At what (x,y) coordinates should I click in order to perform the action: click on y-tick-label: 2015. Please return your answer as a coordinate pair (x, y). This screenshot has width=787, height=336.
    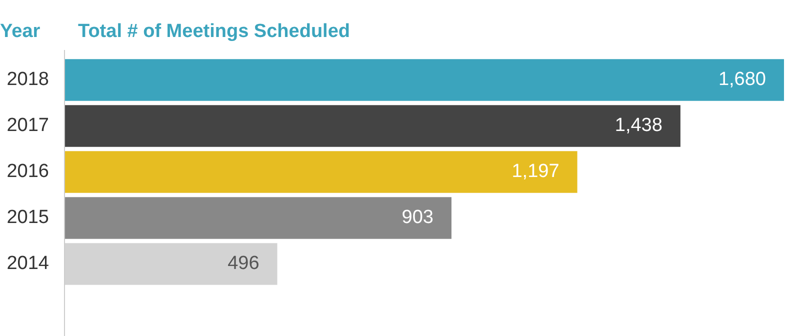
    Looking at the image, I should click on (27, 217).